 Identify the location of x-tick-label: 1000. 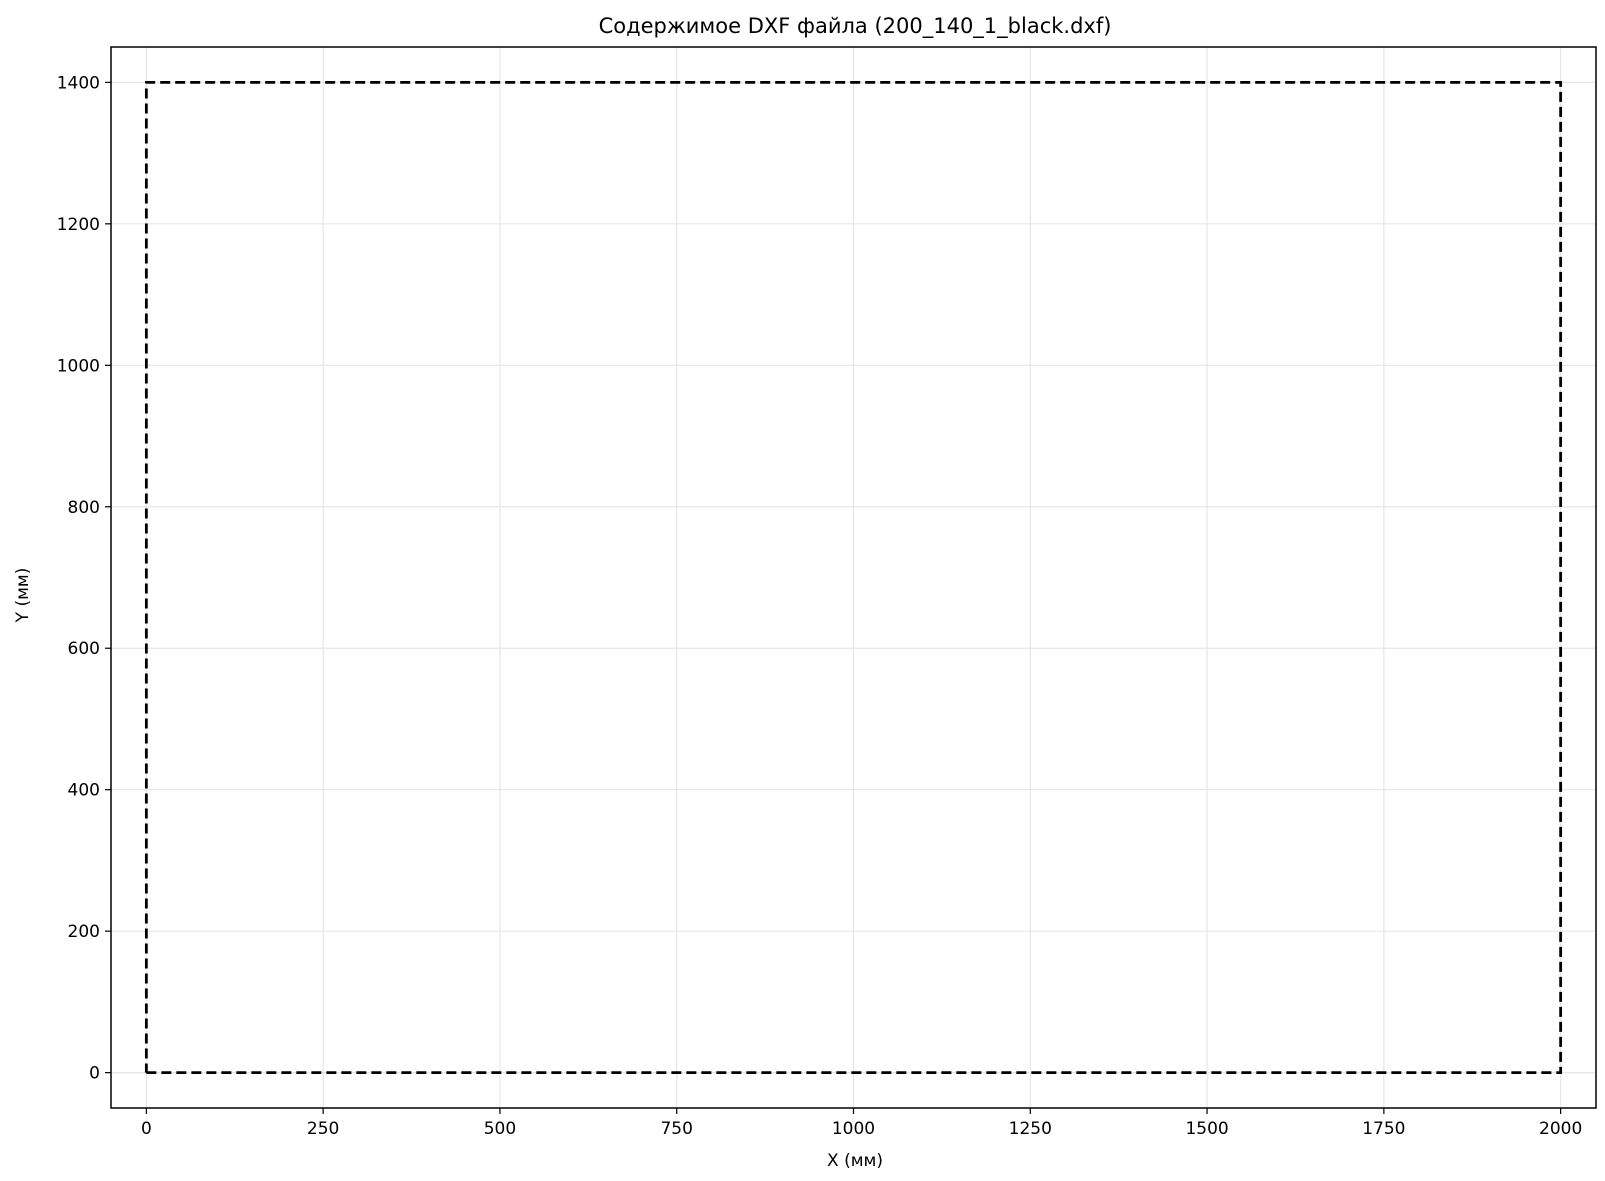
(853, 1129).